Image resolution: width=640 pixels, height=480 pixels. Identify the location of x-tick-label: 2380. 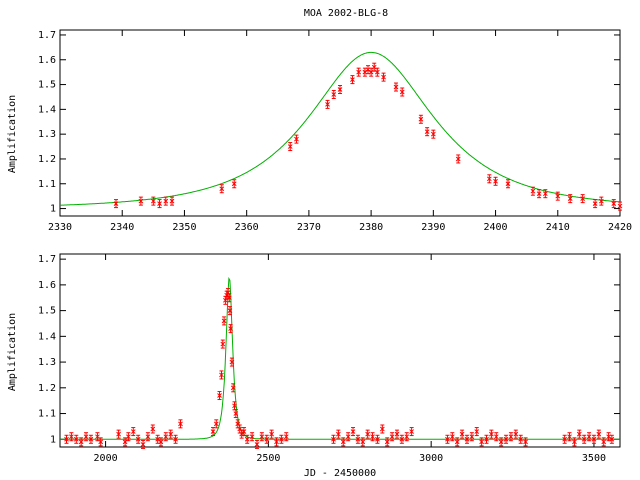
(371, 227).